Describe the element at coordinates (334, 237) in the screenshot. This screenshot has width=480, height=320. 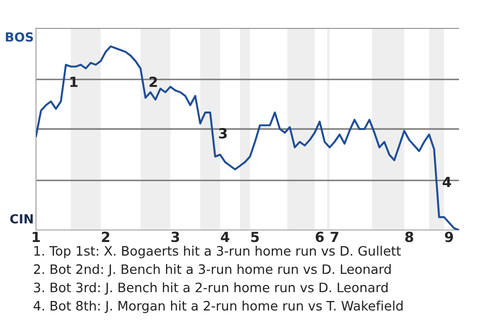
I see `x-tick-label: 7` at that location.